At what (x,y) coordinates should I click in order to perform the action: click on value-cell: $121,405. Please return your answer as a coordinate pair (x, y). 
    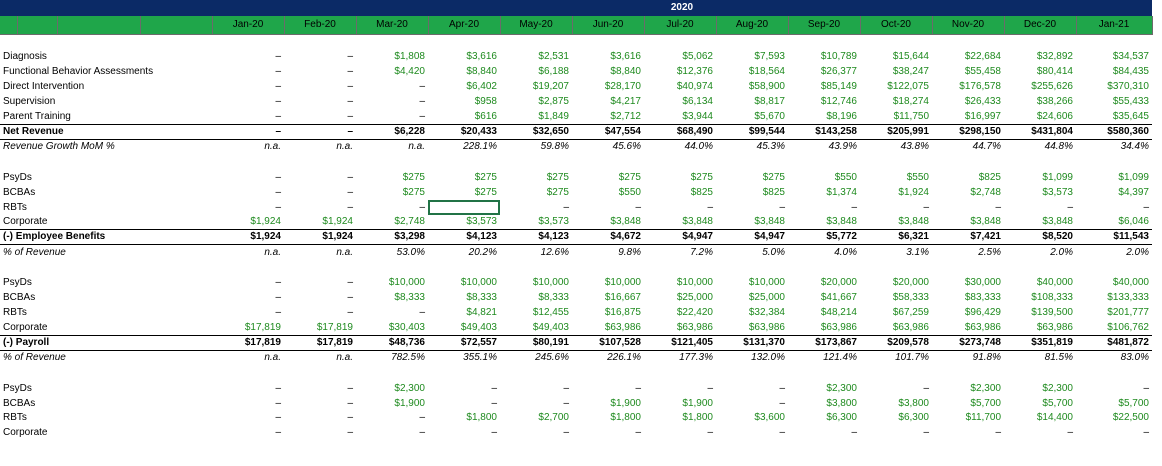
    Looking at the image, I should click on (680, 342).